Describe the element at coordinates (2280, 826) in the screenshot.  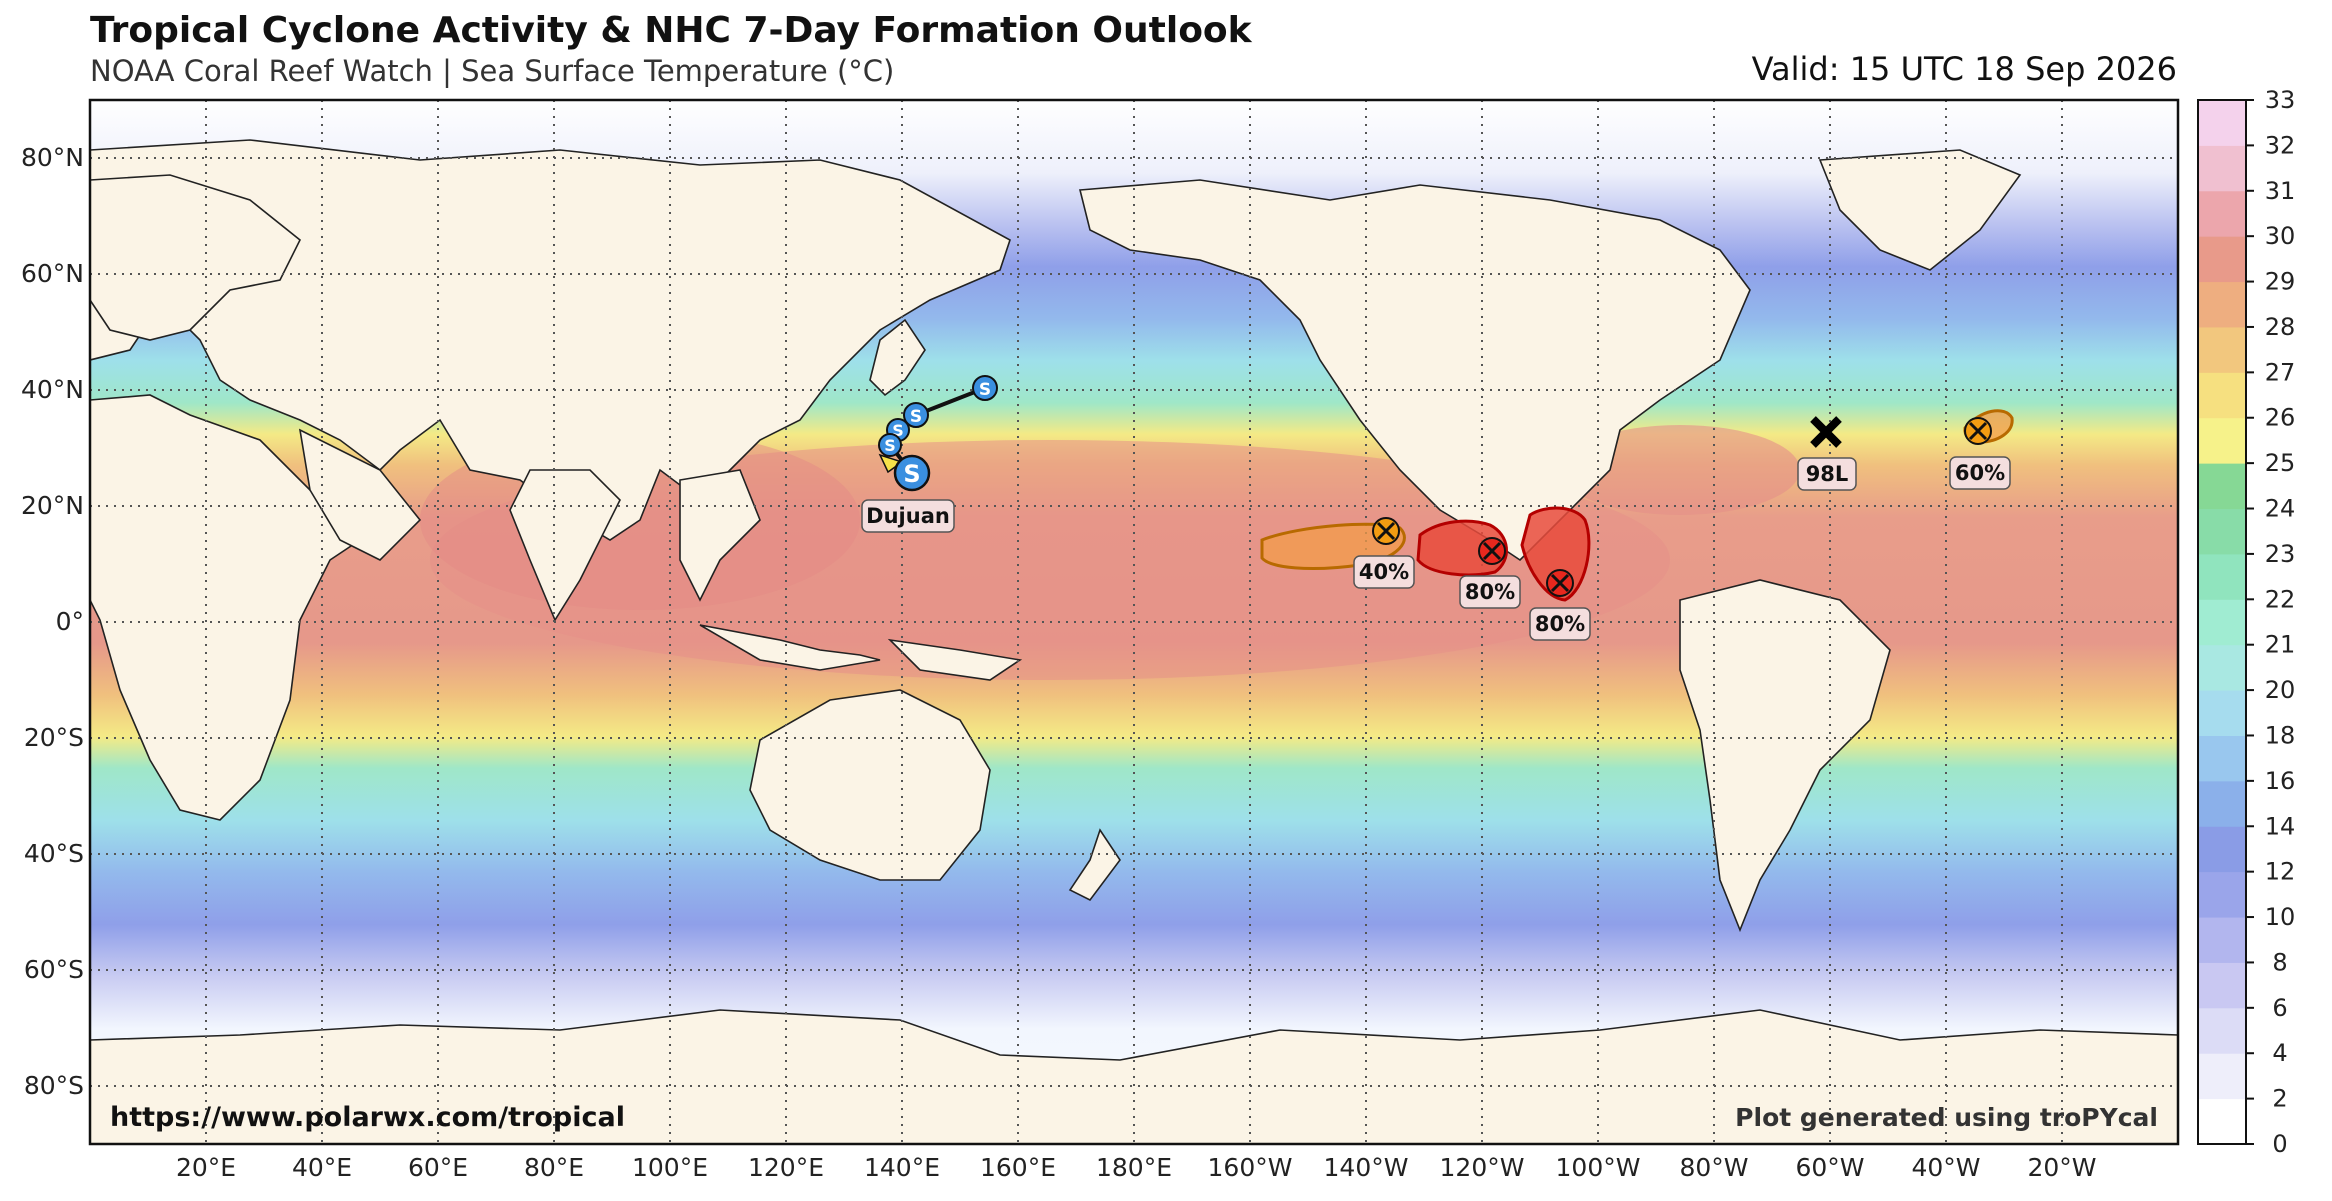
I see `colorbar-tick-label: 14` at that location.